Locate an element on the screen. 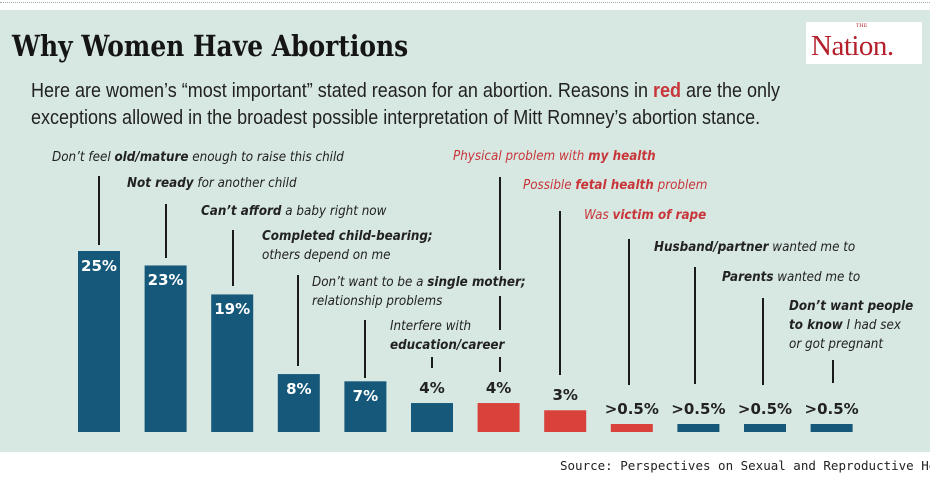 This screenshot has width=930, height=488. value-label: 25% is located at coordinates (99, 266).